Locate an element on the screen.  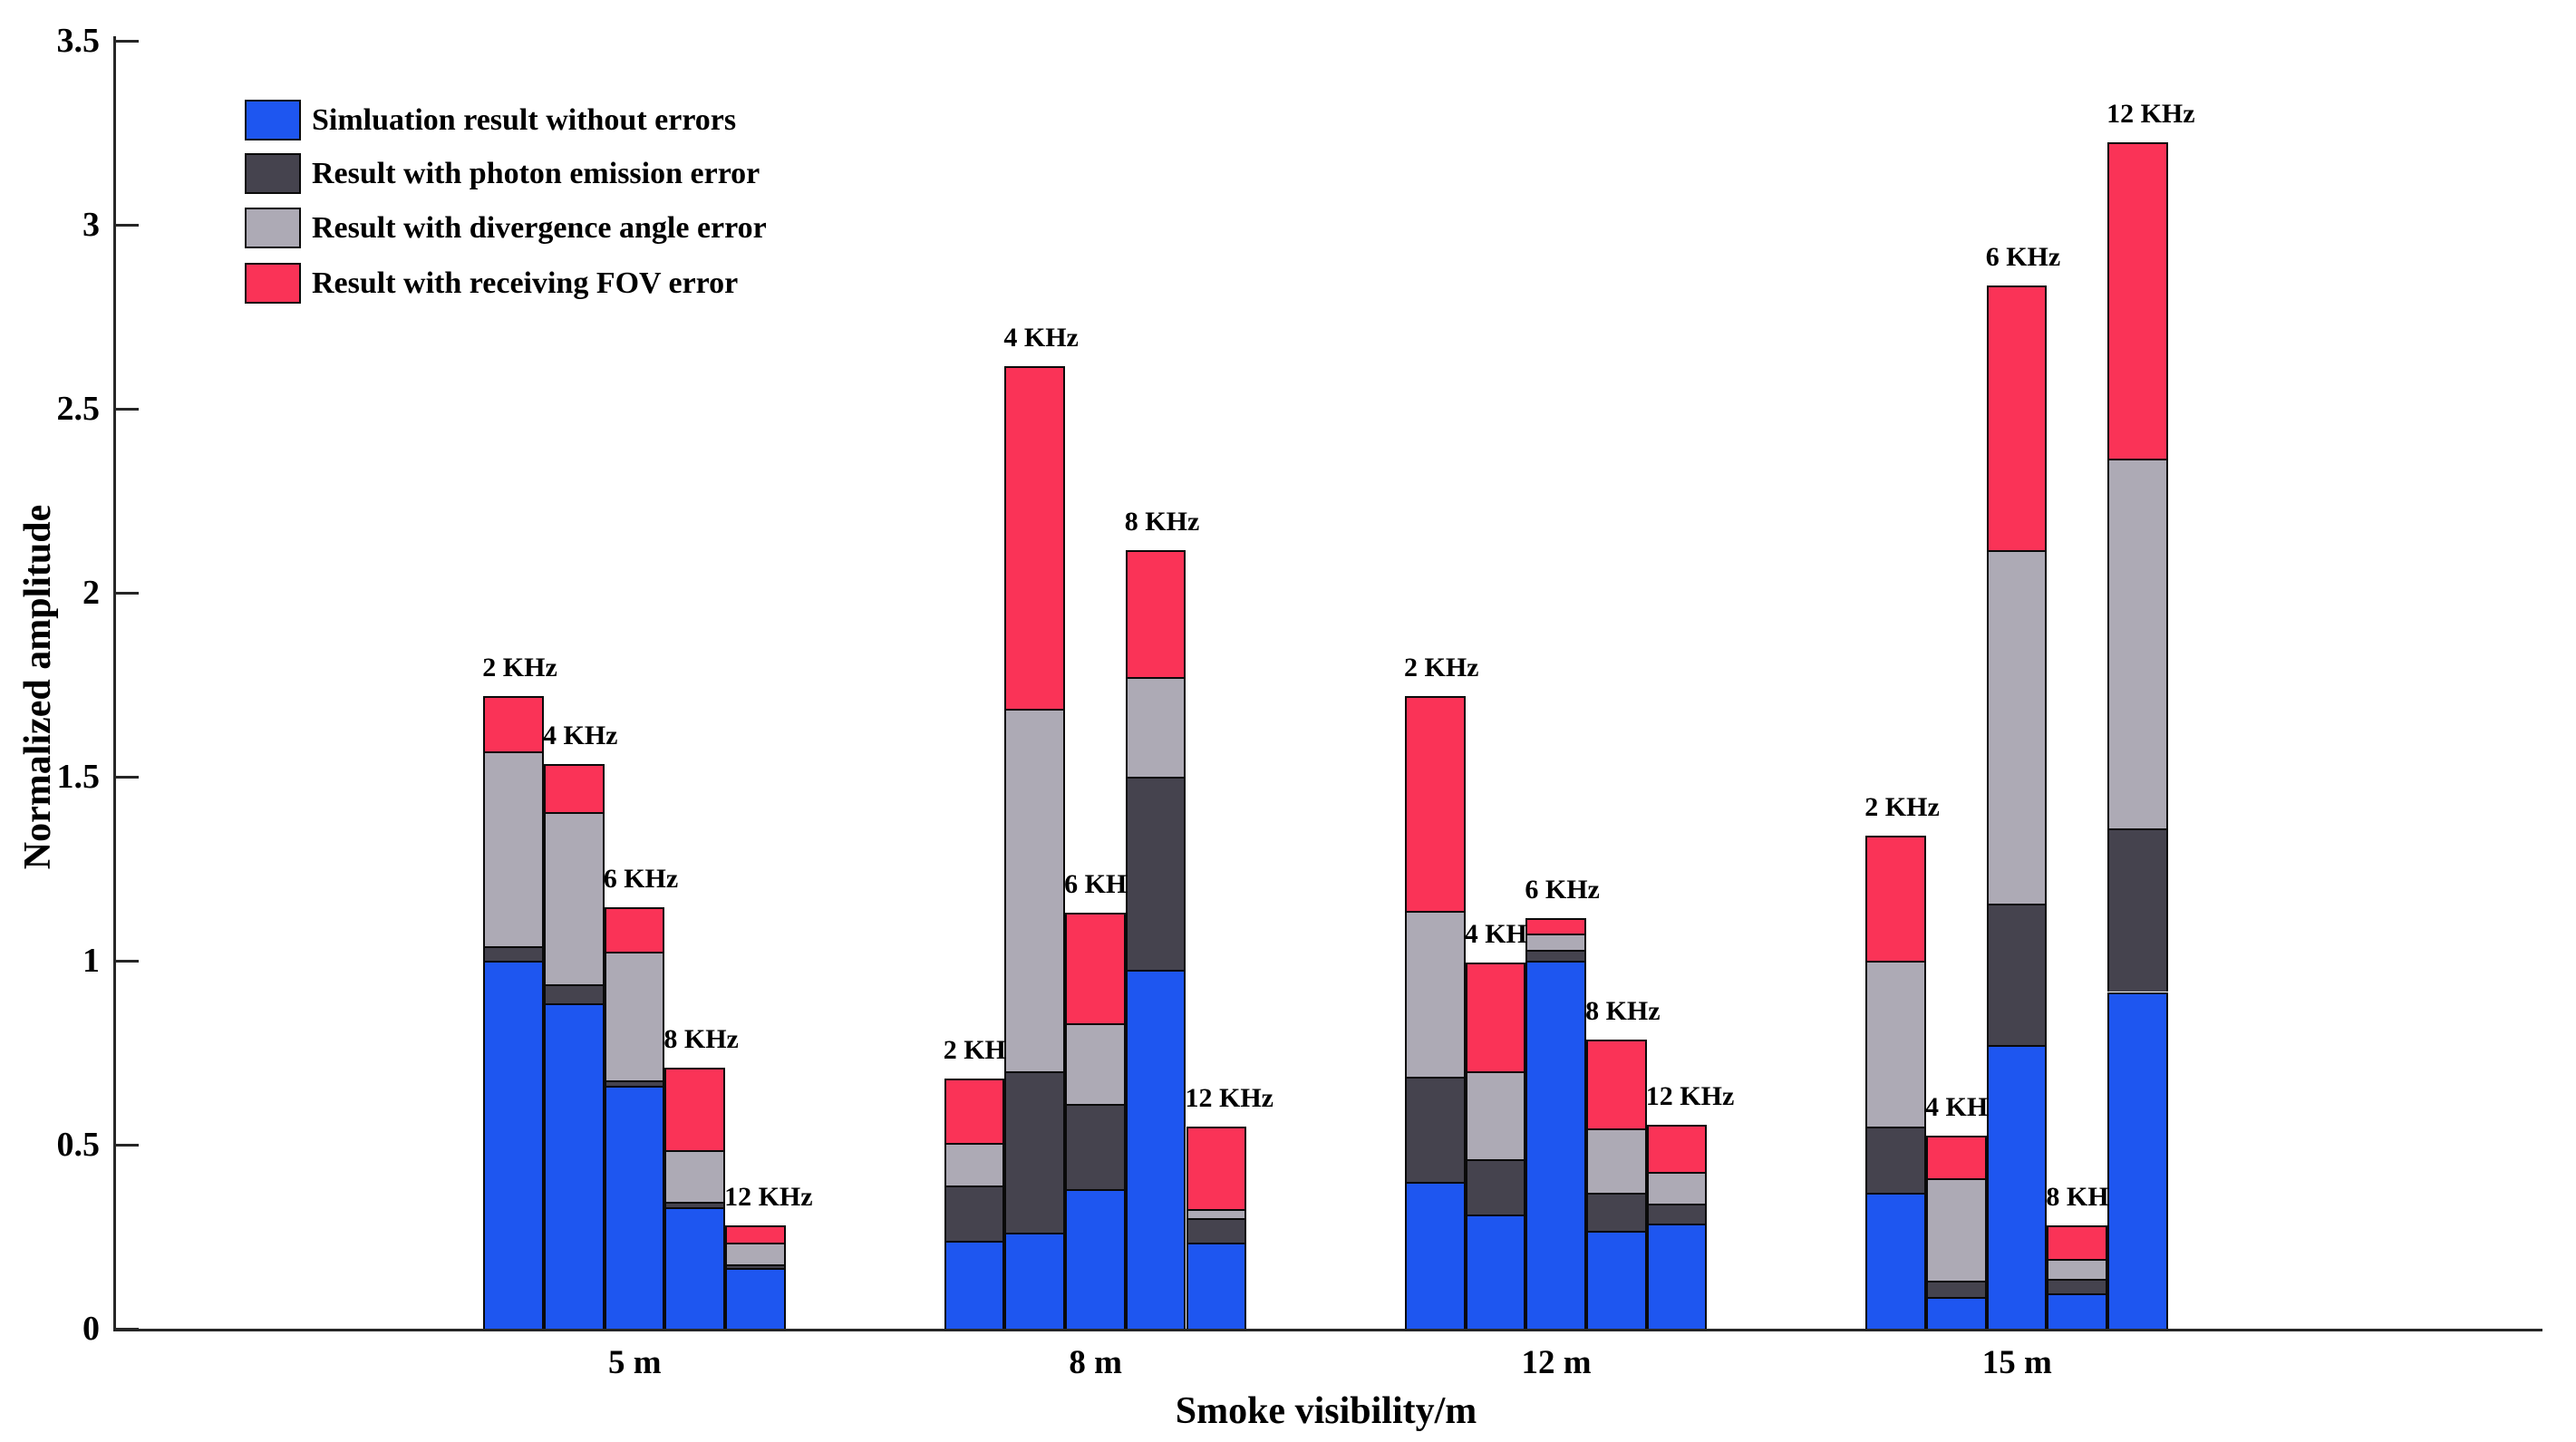
y-tick-label: 3 is located at coordinates (91, 225).